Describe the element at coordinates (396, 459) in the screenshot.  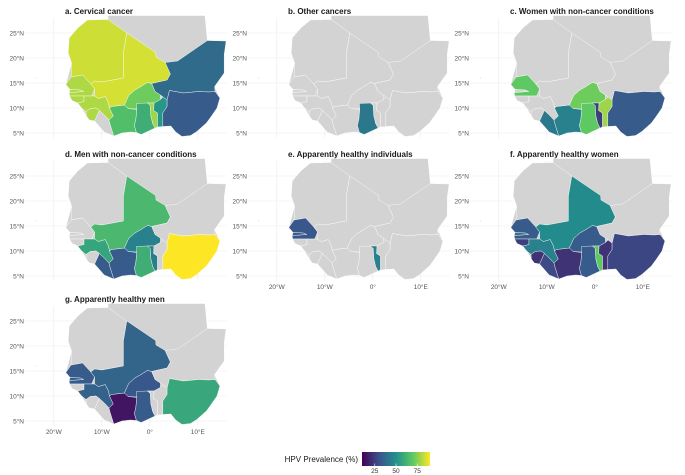
I see `legend-colorbar` at that location.